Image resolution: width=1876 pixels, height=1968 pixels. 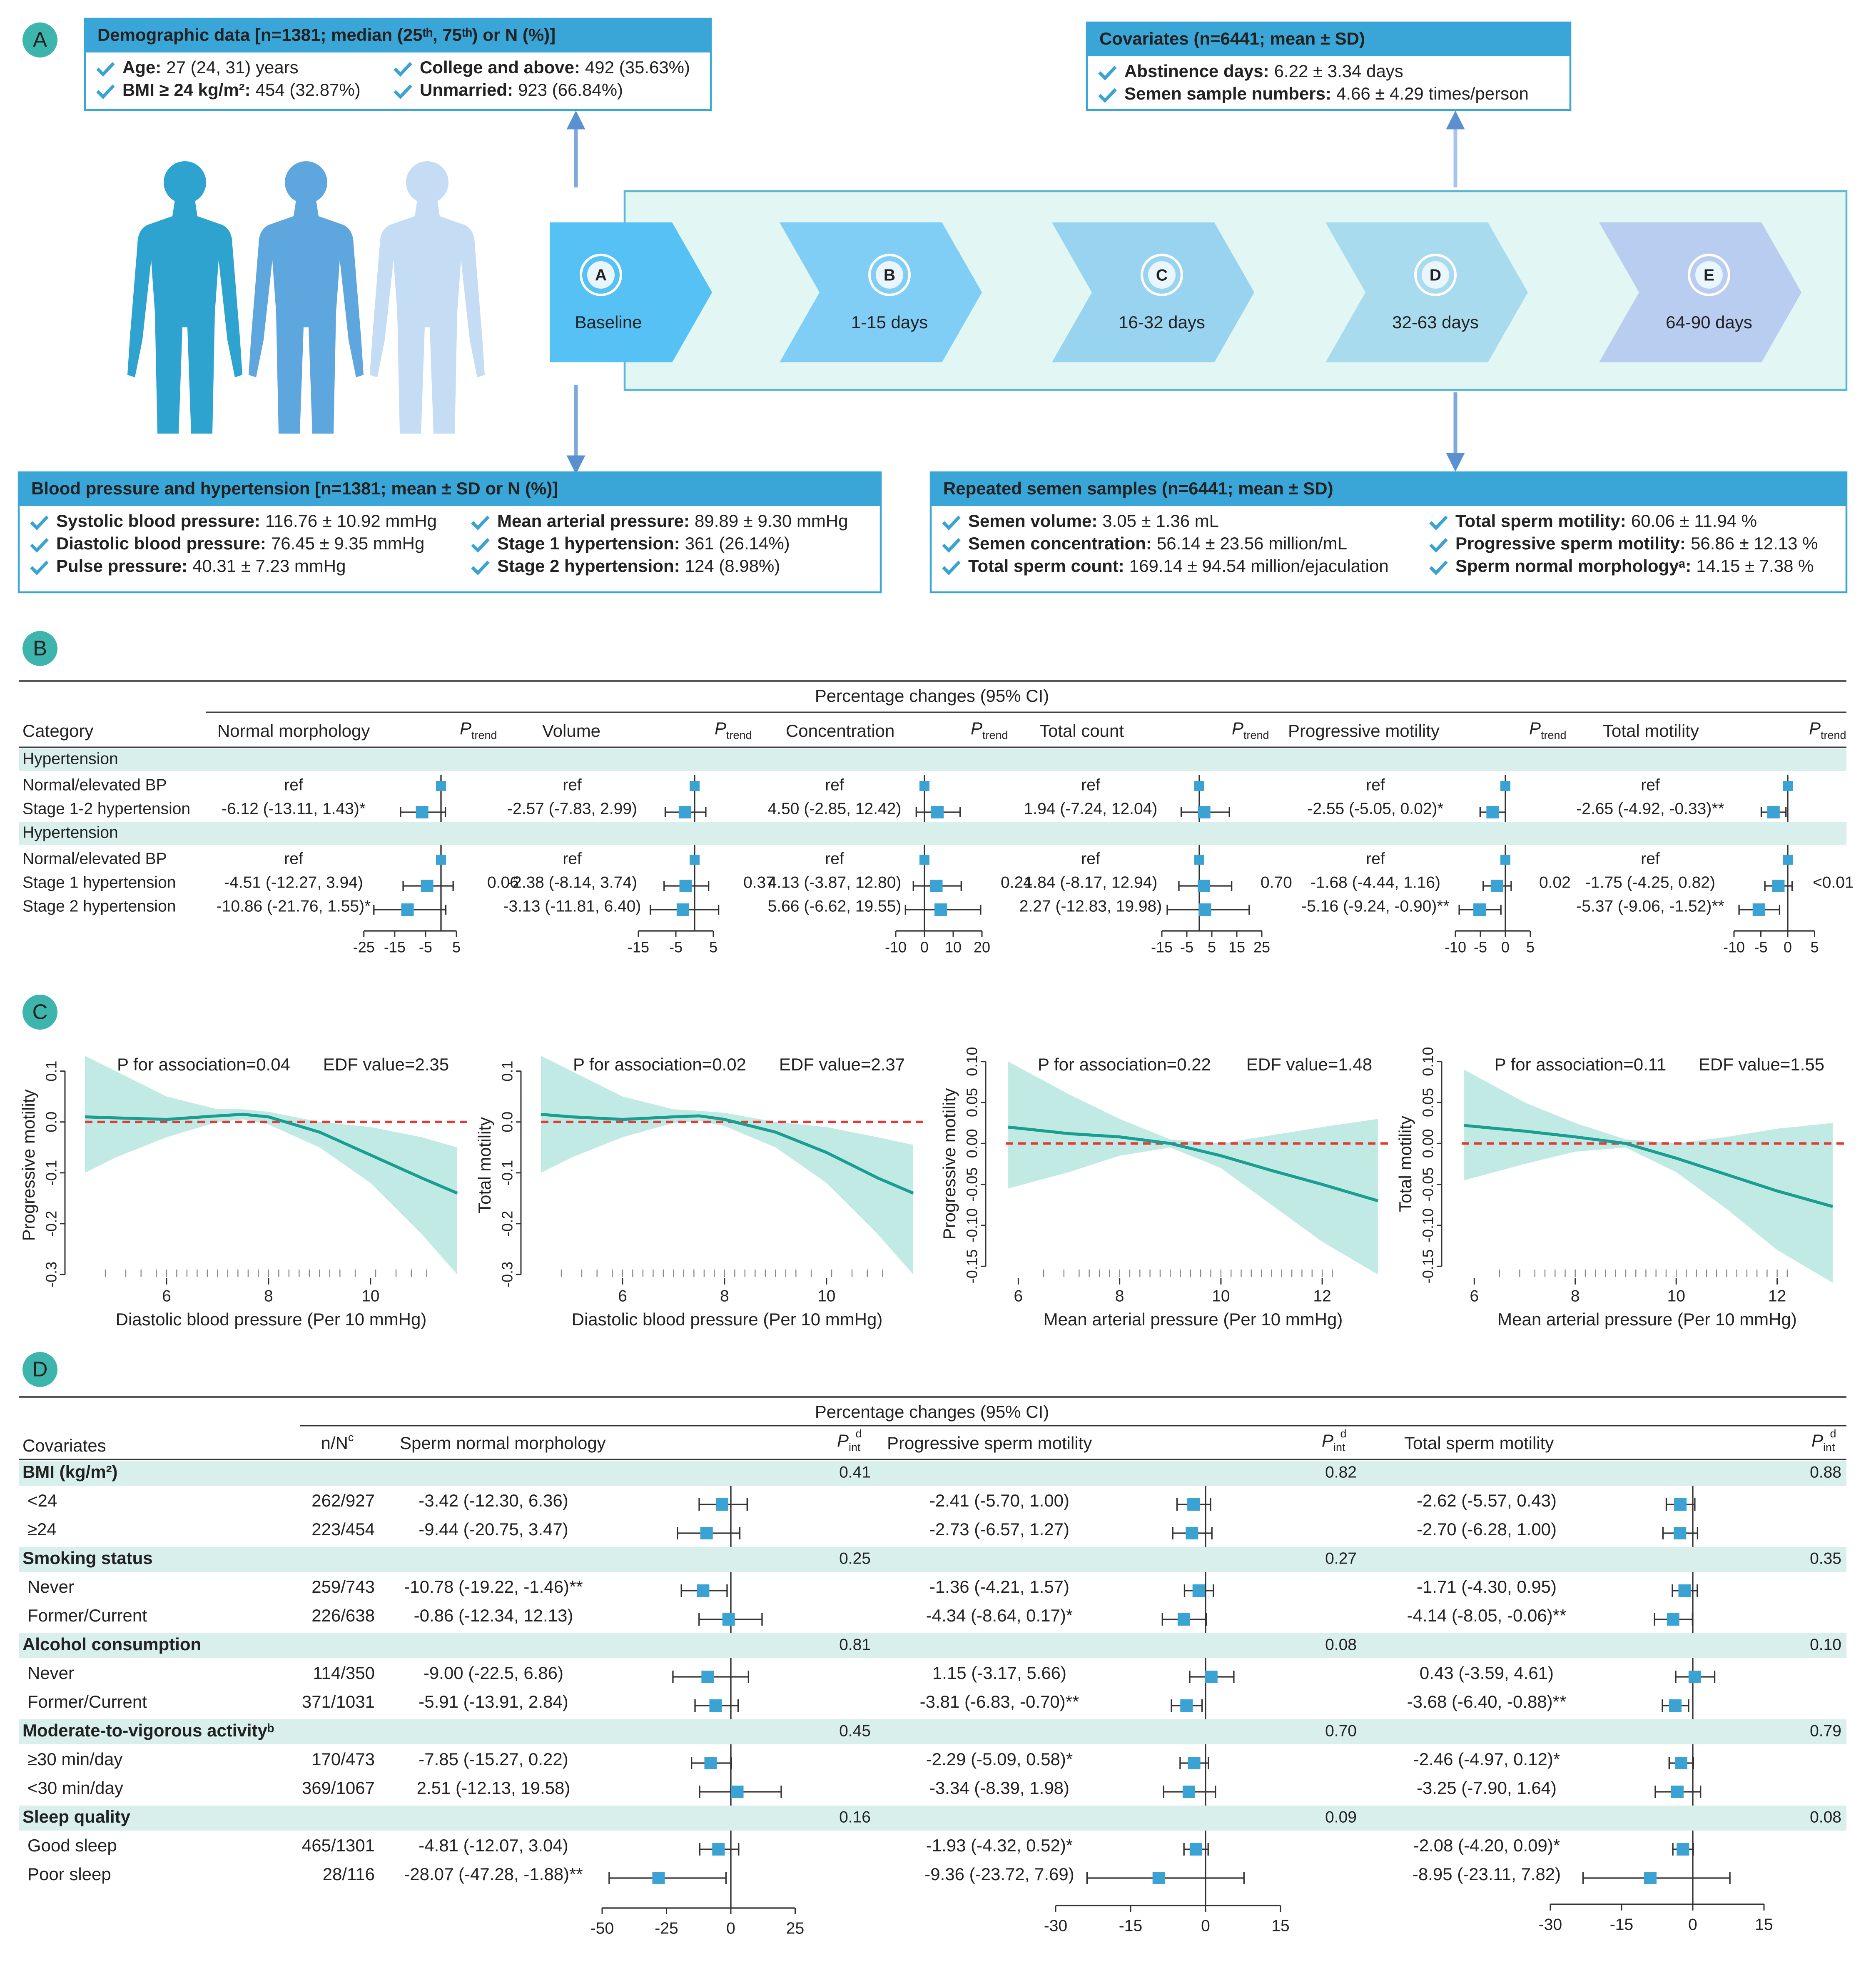 I want to click on info-item-value: 89.89 ± 9.30 mmHg, so click(x=772, y=521).